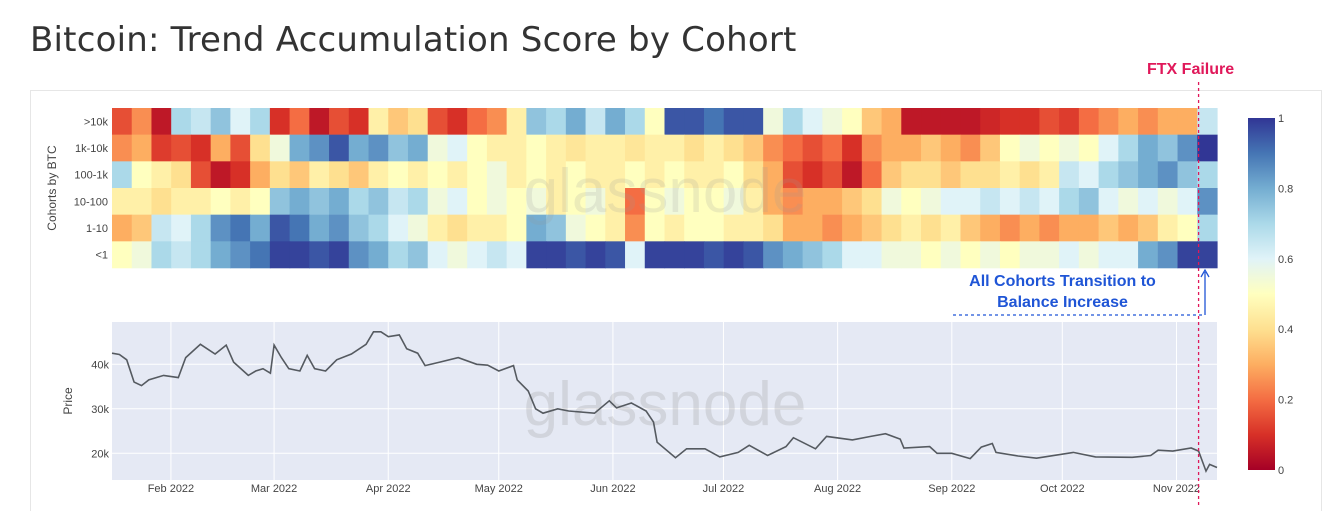  I want to click on heatmap-row-label: 1-10, so click(97, 229).